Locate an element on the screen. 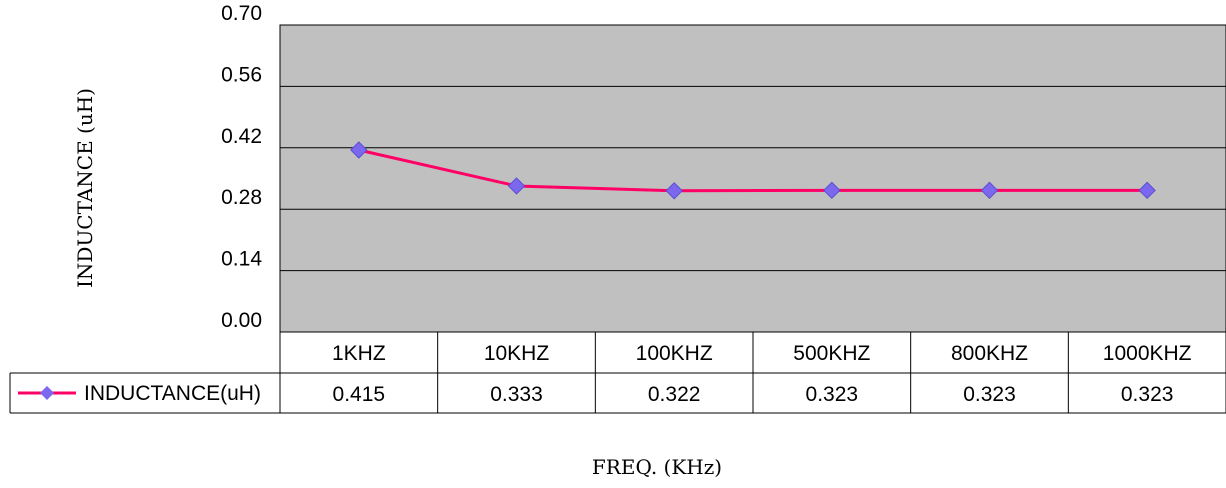 This screenshot has height=488, width=1226. y-tick-label: 0.56 is located at coordinates (241, 74).